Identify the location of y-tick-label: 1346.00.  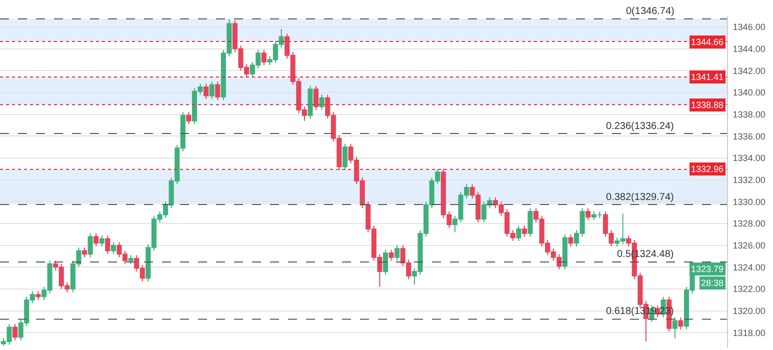
(749, 27).